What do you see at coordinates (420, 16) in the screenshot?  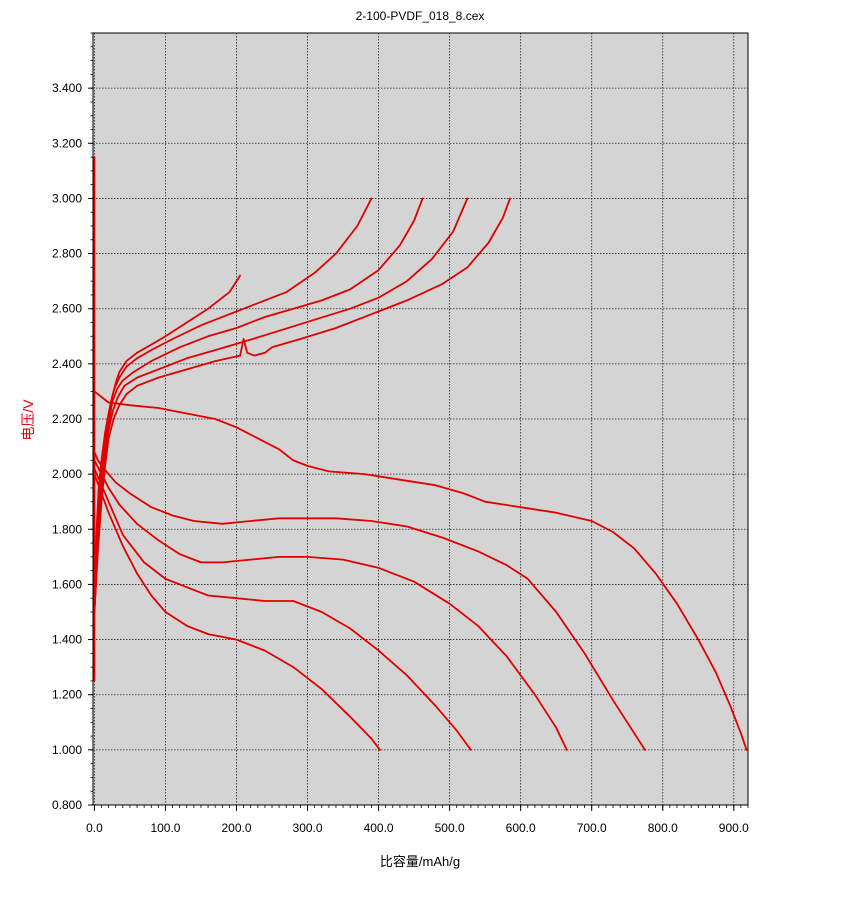 I see `chart-title: 2-100-PVDF_018_8.cex` at bounding box center [420, 16].